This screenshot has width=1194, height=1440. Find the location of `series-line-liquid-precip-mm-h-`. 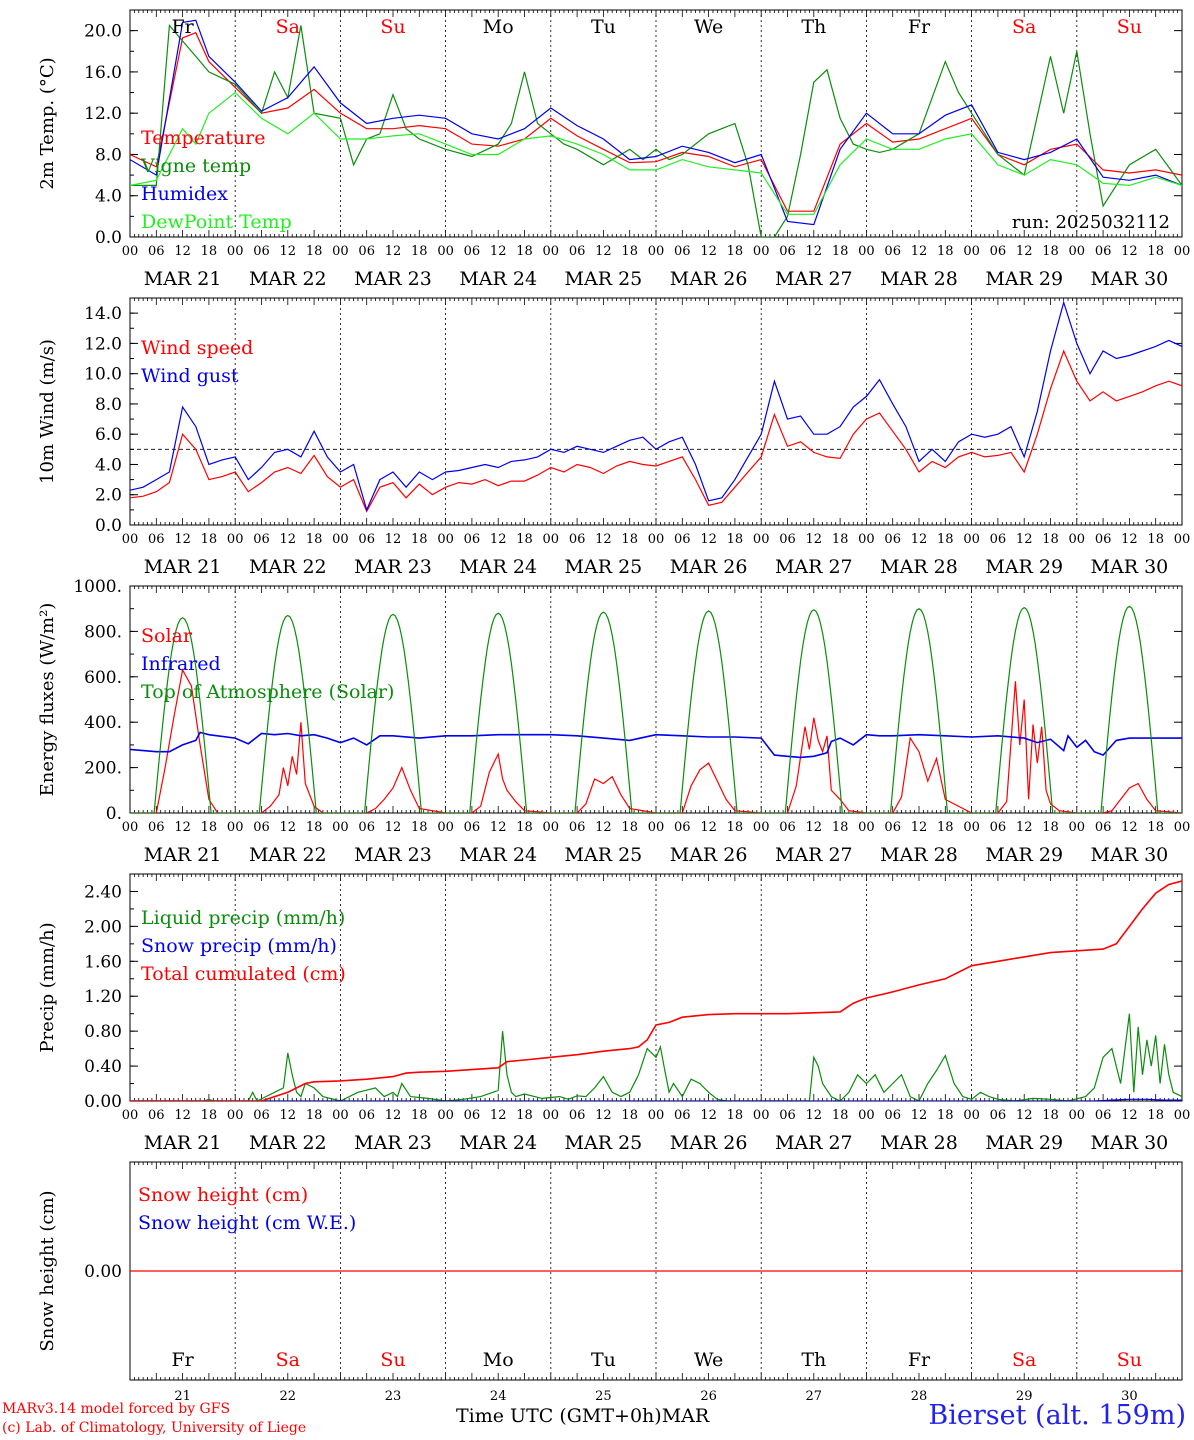

series-line-liquid-precip-mm-h- is located at coordinates (656, 1057).